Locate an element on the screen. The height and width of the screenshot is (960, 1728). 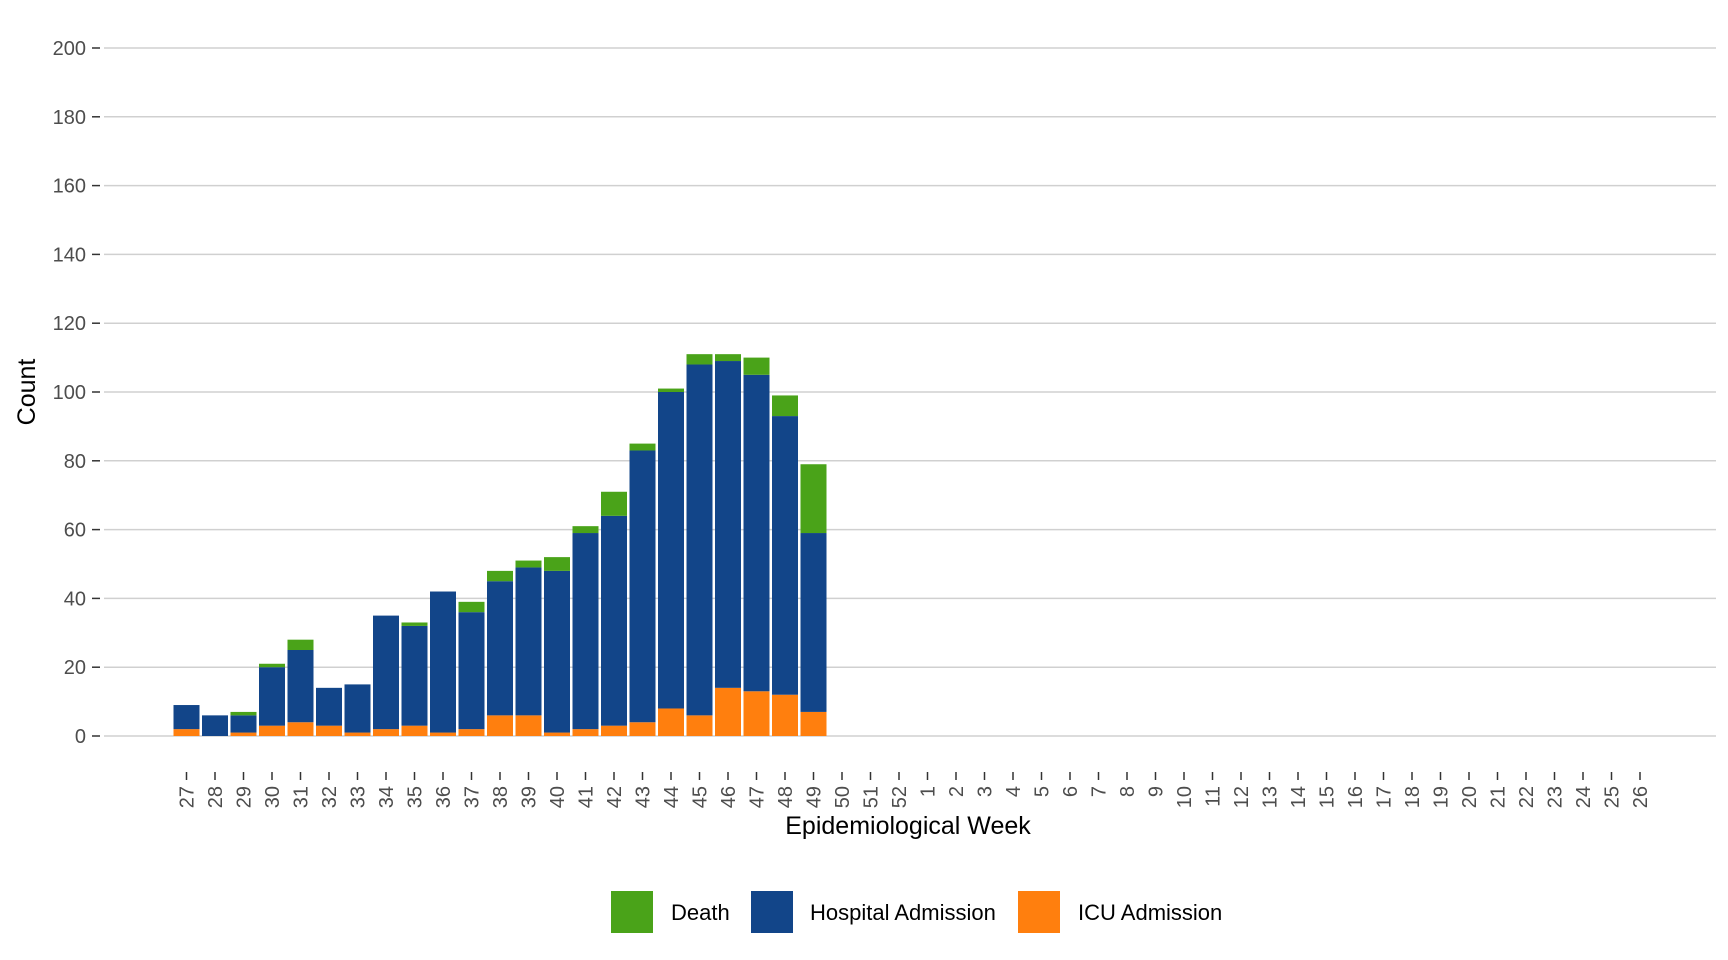
x-tick-label: 38 is located at coordinates (501, 797).